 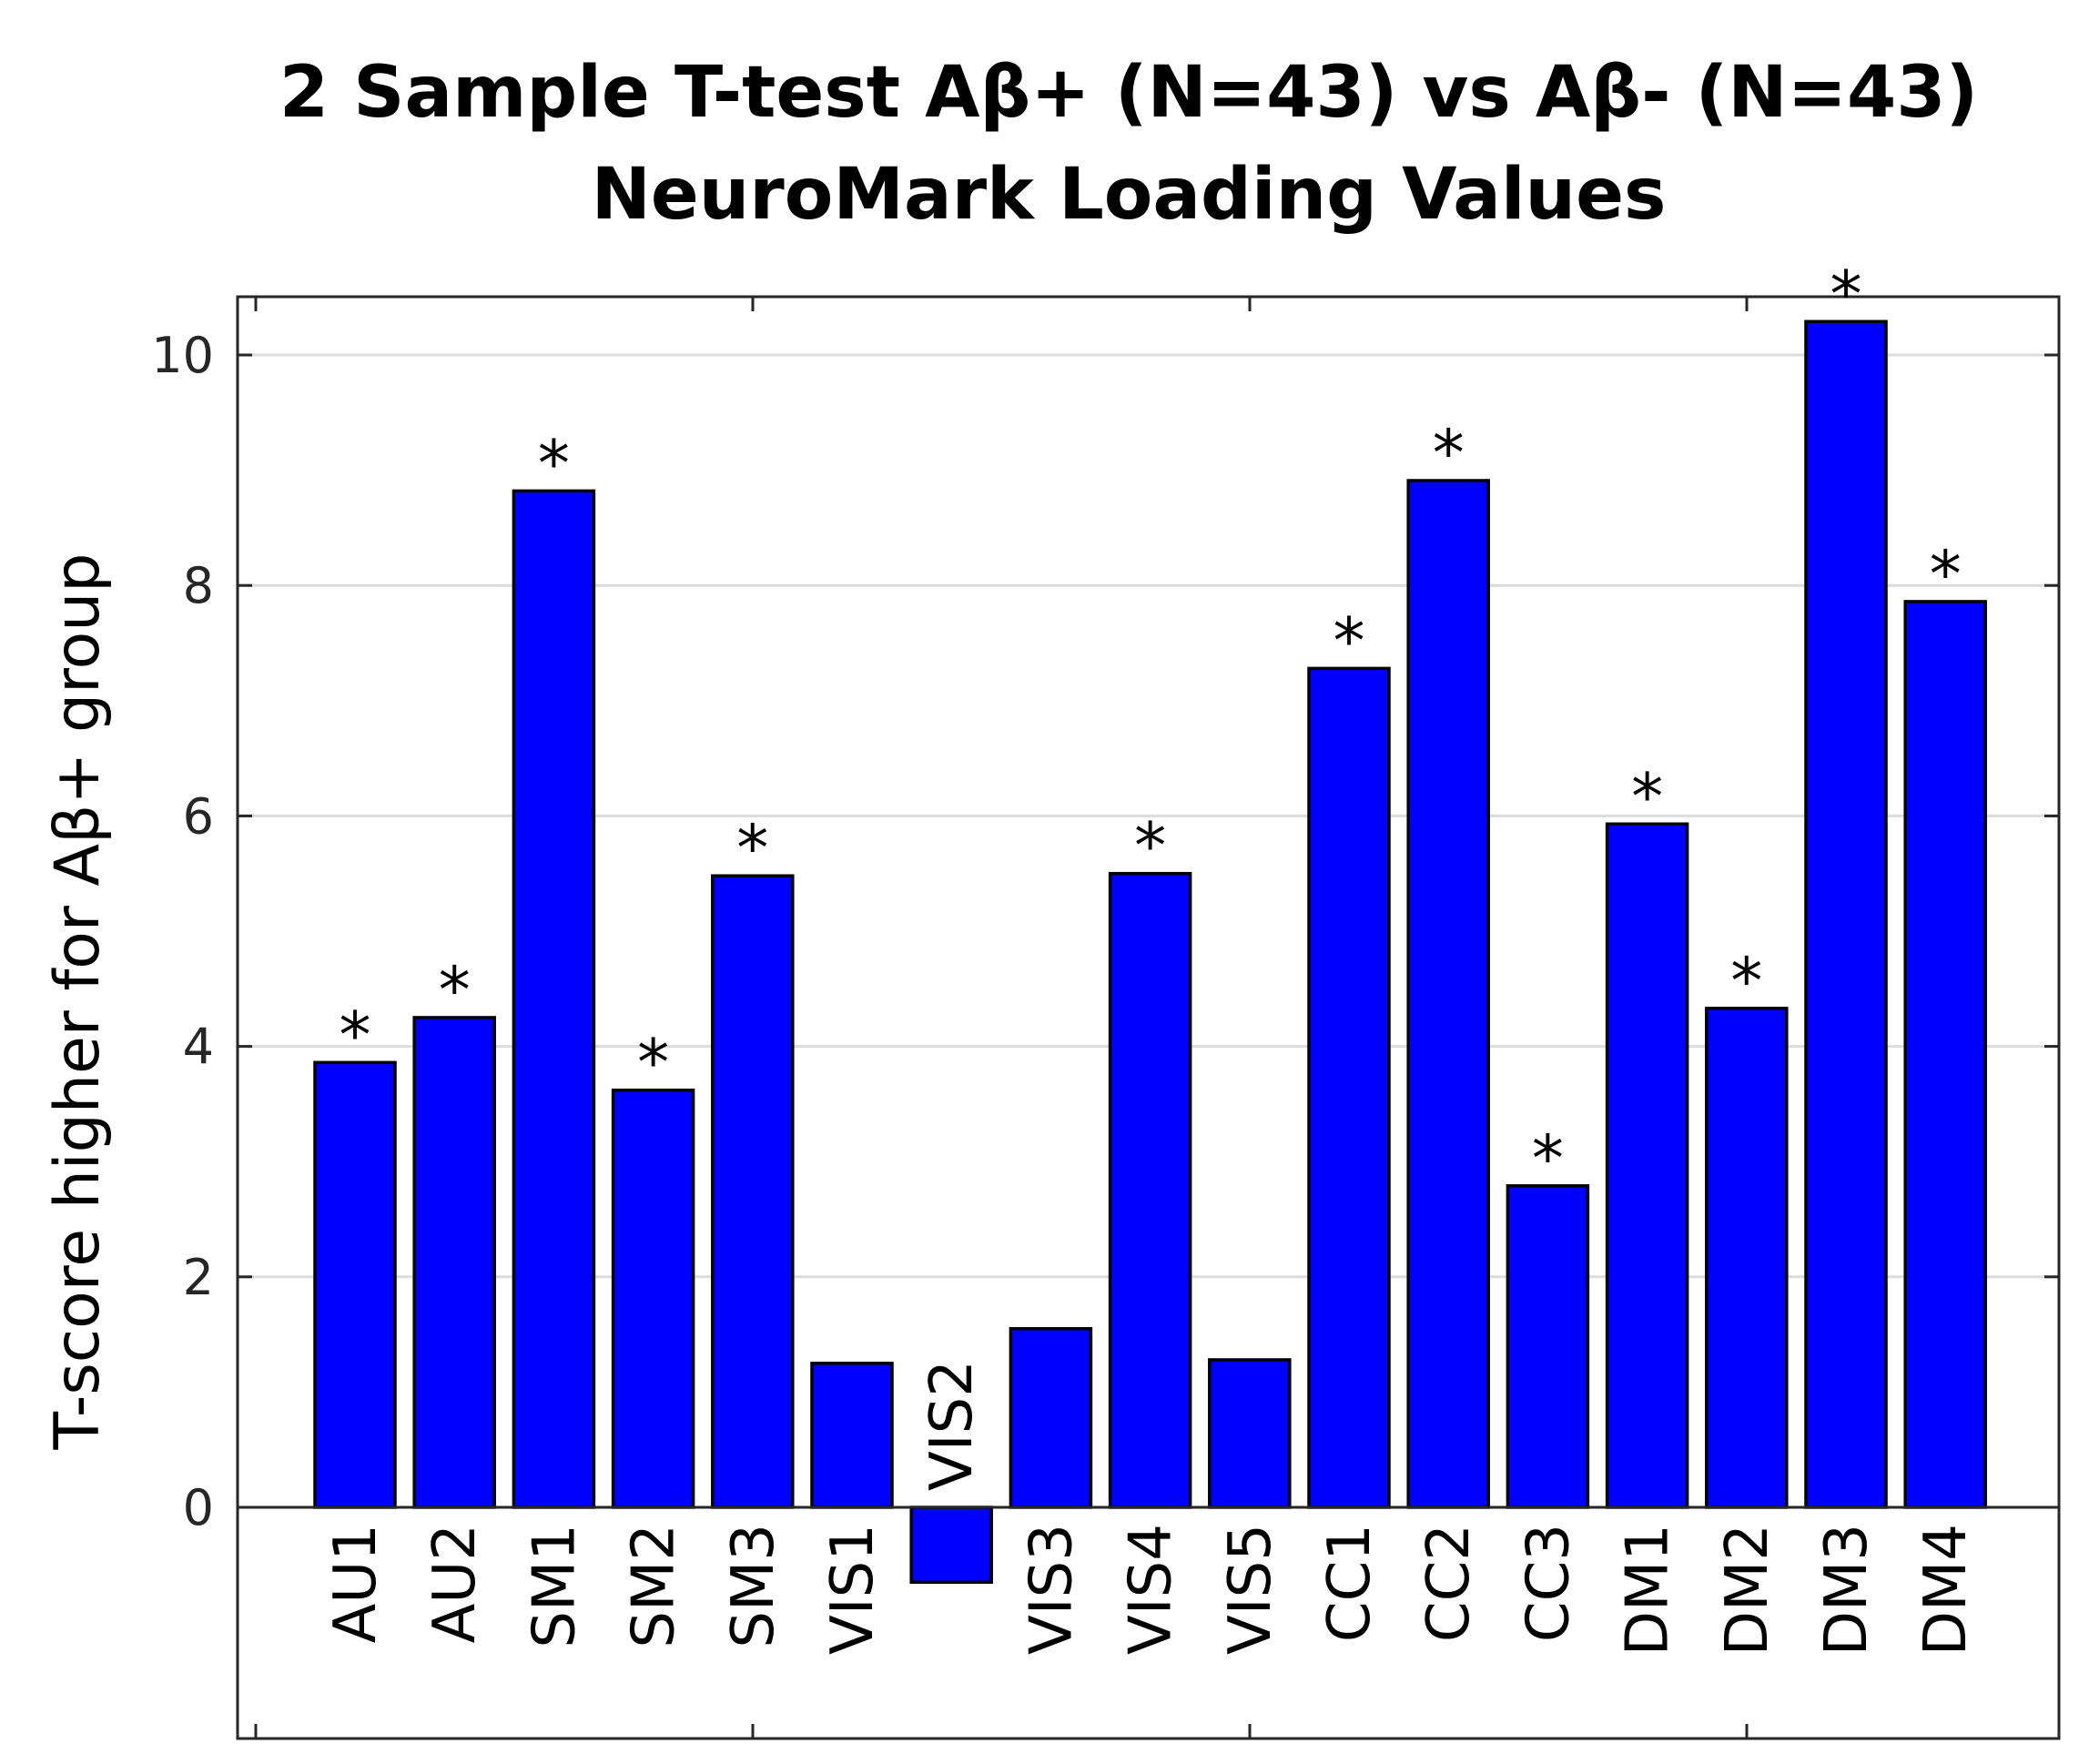 What do you see at coordinates (1350, 1583) in the screenshot?
I see `category-label: CC1` at bounding box center [1350, 1583].